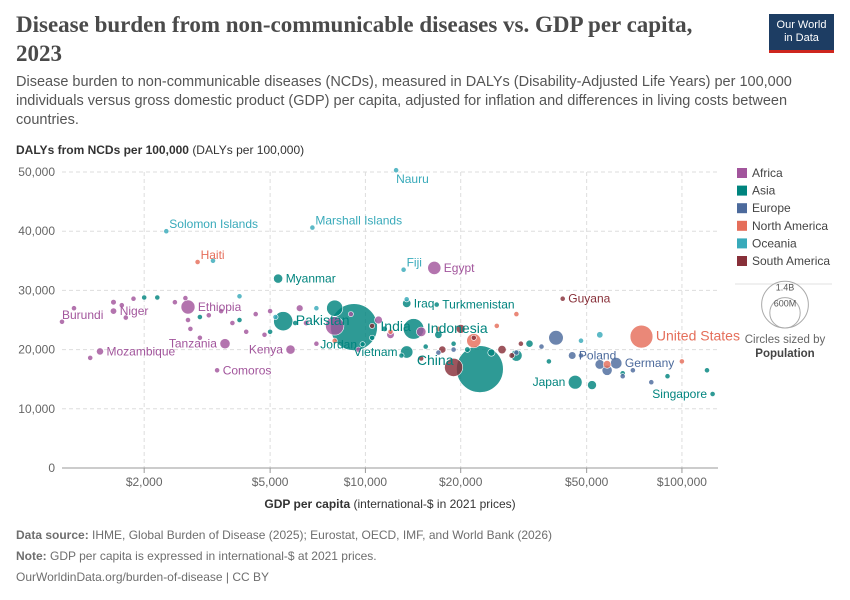  What do you see at coordinates (712, 394) in the screenshot?
I see `point-singapore` at bounding box center [712, 394].